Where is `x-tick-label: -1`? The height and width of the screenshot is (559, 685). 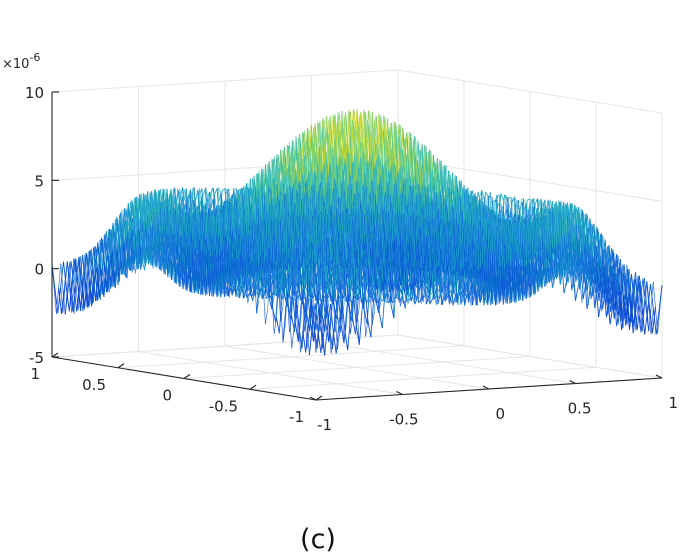 x-tick-label: -1 is located at coordinates (324, 425).